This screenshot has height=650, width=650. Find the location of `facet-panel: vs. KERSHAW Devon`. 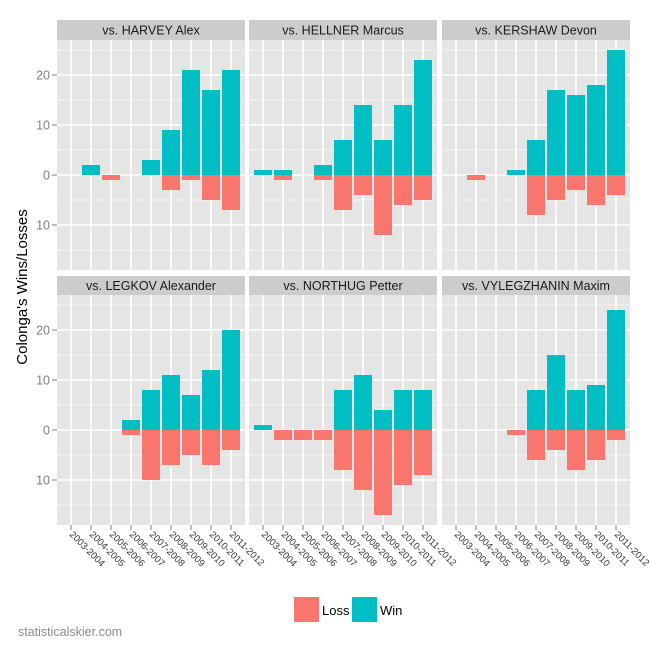

facet-panel: vs. KERSHAW Devon is located at coordinates (536, 145).